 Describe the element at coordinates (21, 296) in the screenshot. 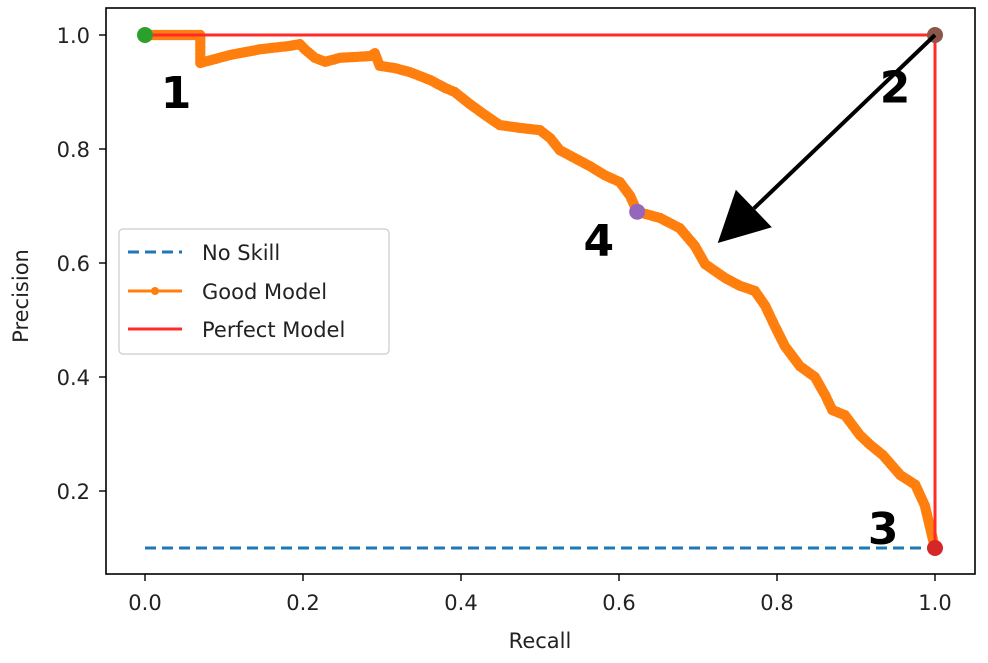

I see `y-axis-label: Precision` at that location.